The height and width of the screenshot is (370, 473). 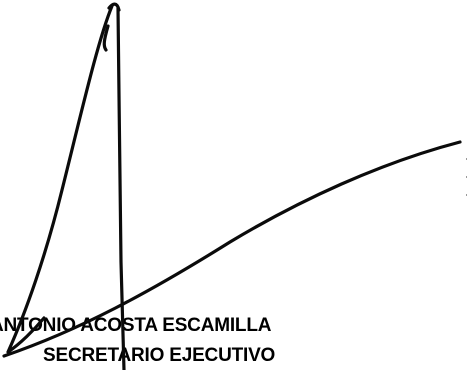 What do you see at coordinates (114, 7) in the screenshot?
I see `signature-stroke-peak` at bounding box center [114, 7].